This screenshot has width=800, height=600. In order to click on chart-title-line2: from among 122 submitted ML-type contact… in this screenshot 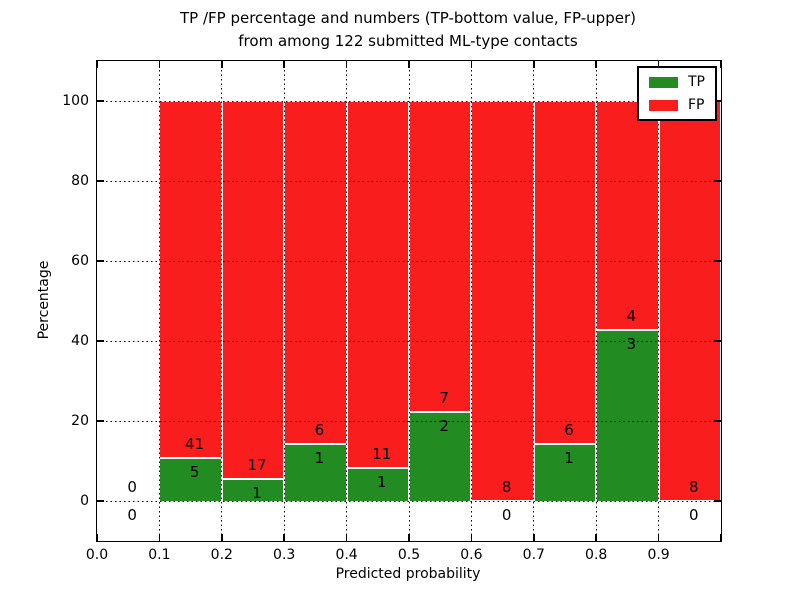, I will do `click(408, 41)`.